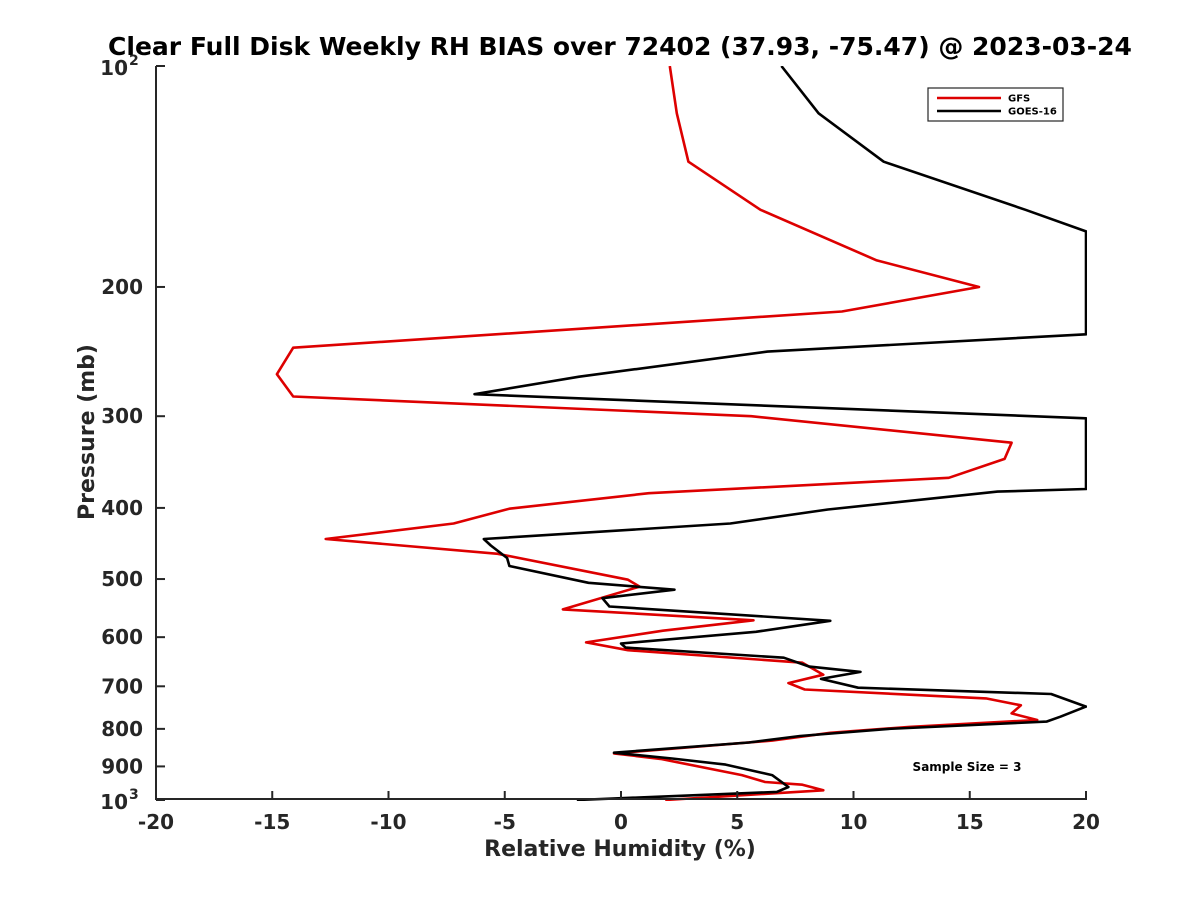  I want to click on legend-label: GFS, so click(1019, 99).